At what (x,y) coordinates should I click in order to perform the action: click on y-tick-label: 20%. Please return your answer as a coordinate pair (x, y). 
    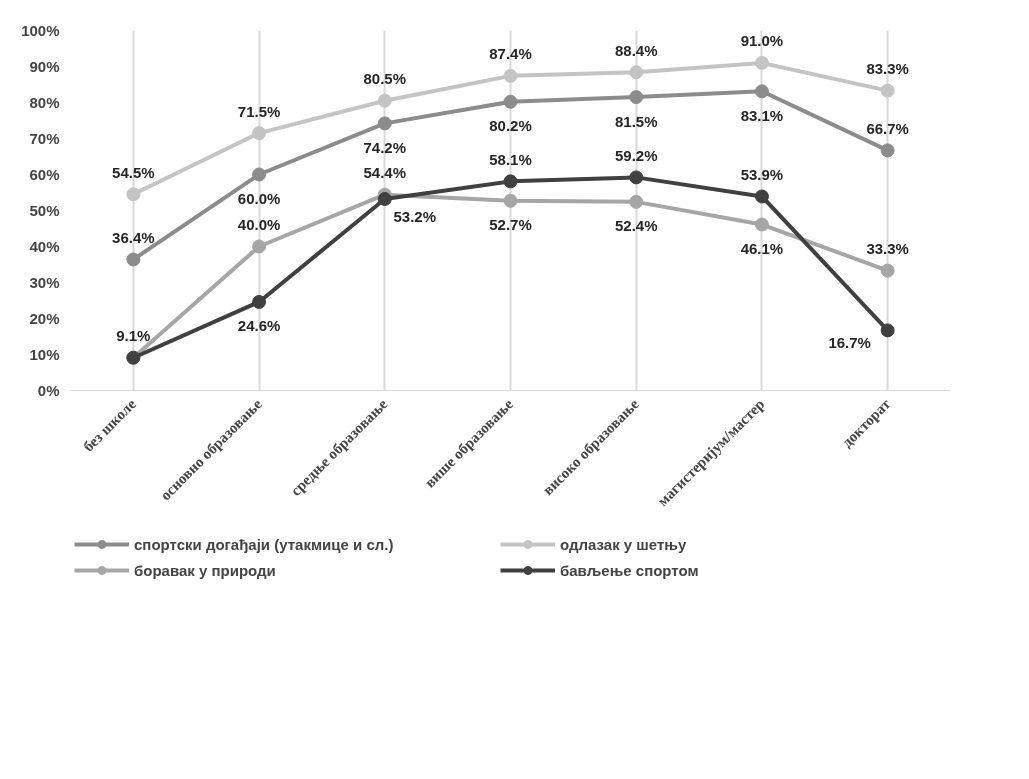
    Looking at the image, I should click on (44, 318).